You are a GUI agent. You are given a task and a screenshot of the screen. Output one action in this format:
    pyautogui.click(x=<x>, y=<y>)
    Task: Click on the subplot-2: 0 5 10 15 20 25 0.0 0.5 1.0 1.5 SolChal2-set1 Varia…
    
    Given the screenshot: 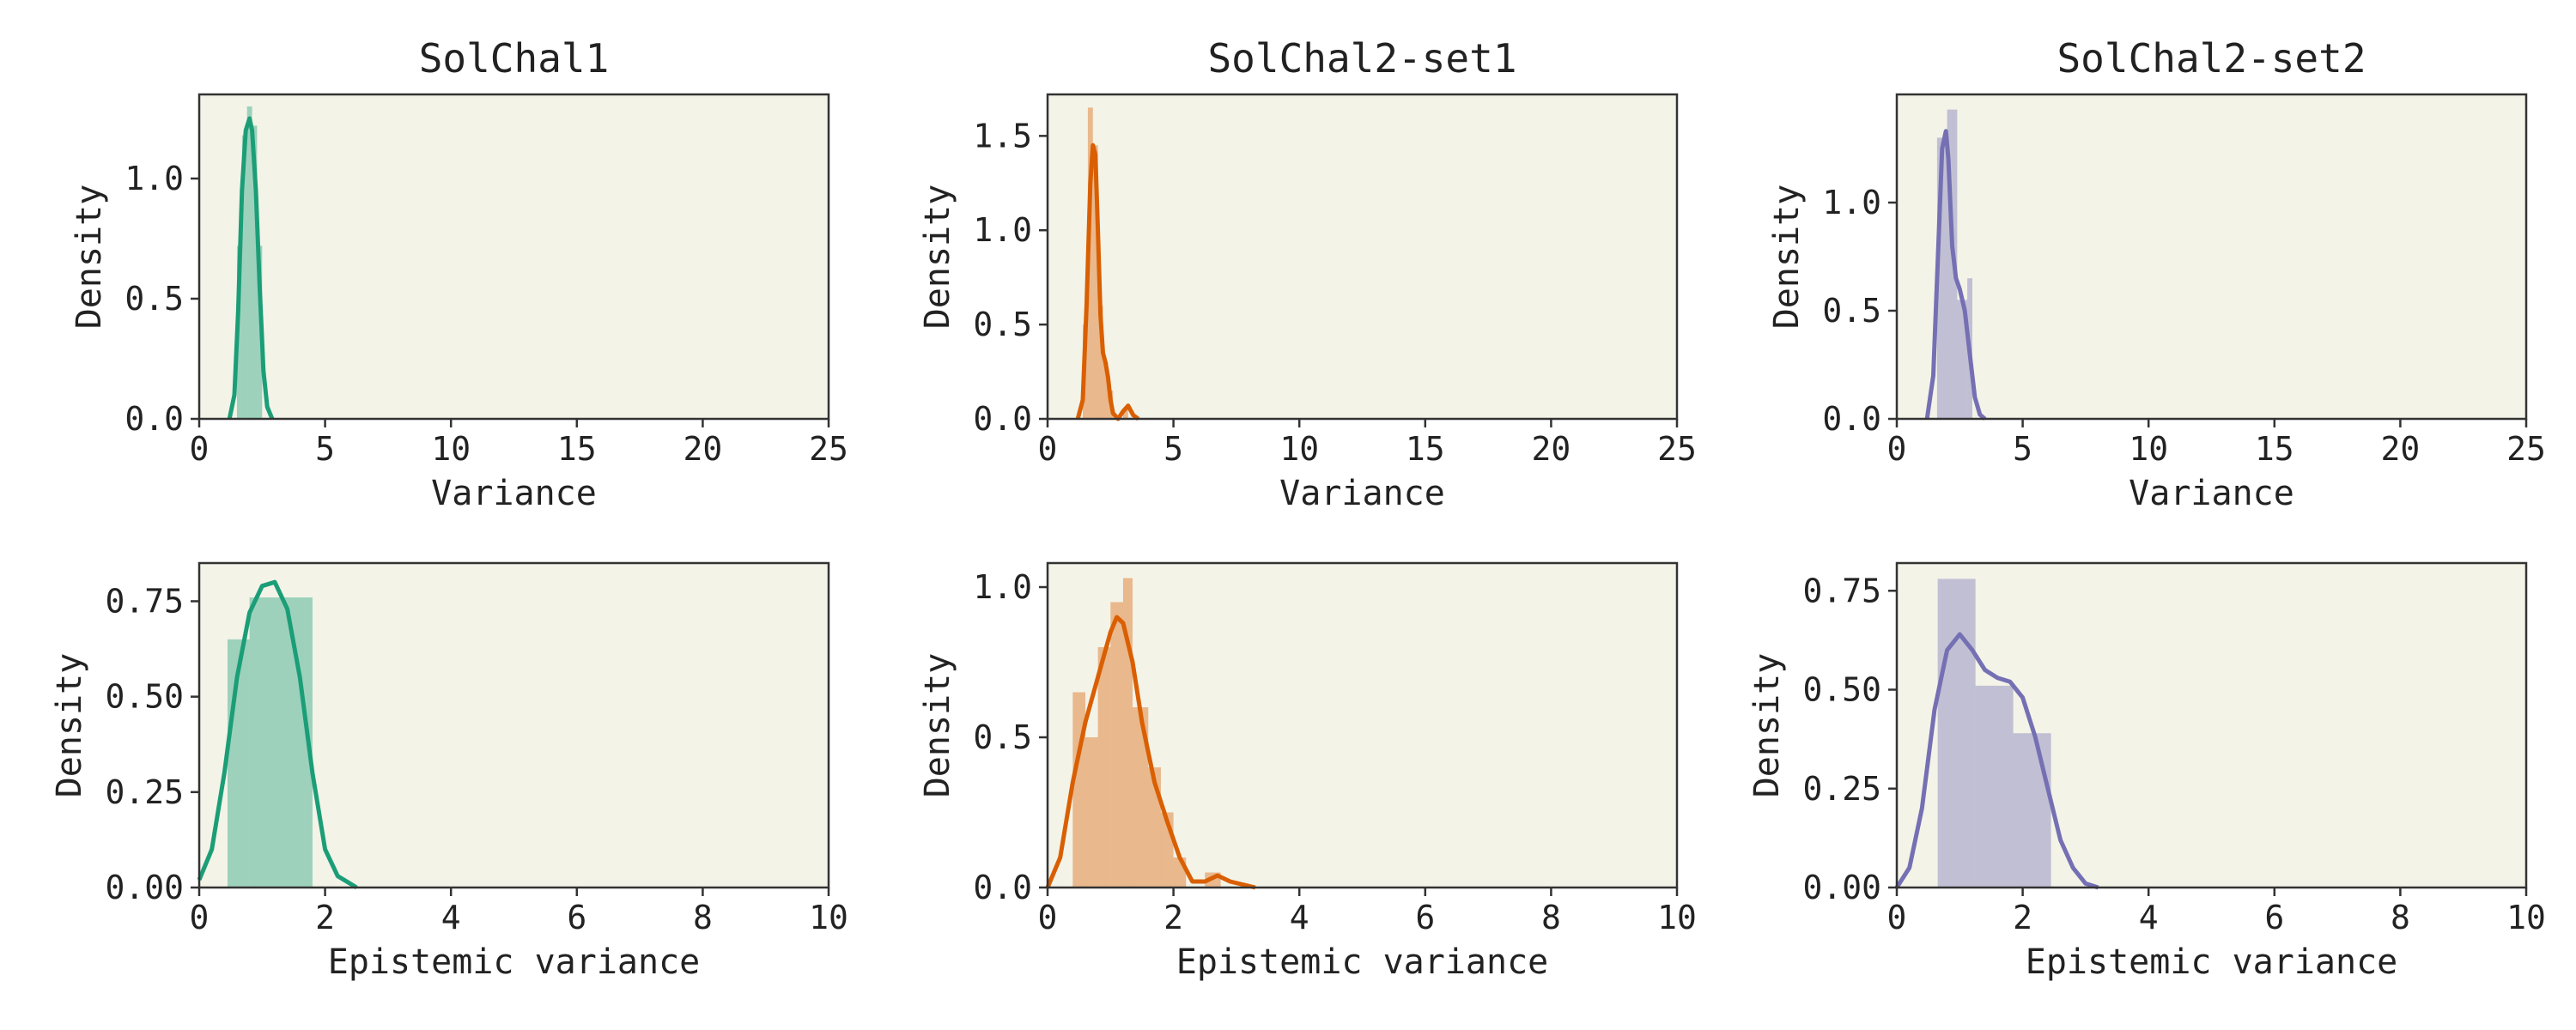 What is the action you would take?
    pyautogui.click(x=1308, y=274)
    